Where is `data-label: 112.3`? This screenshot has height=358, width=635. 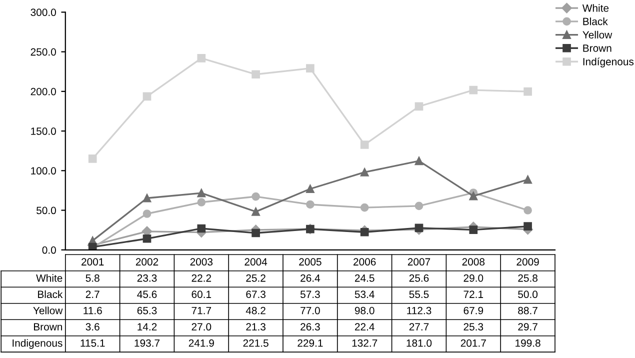
data-label: 112.3 is located at coordinates (419, 310).